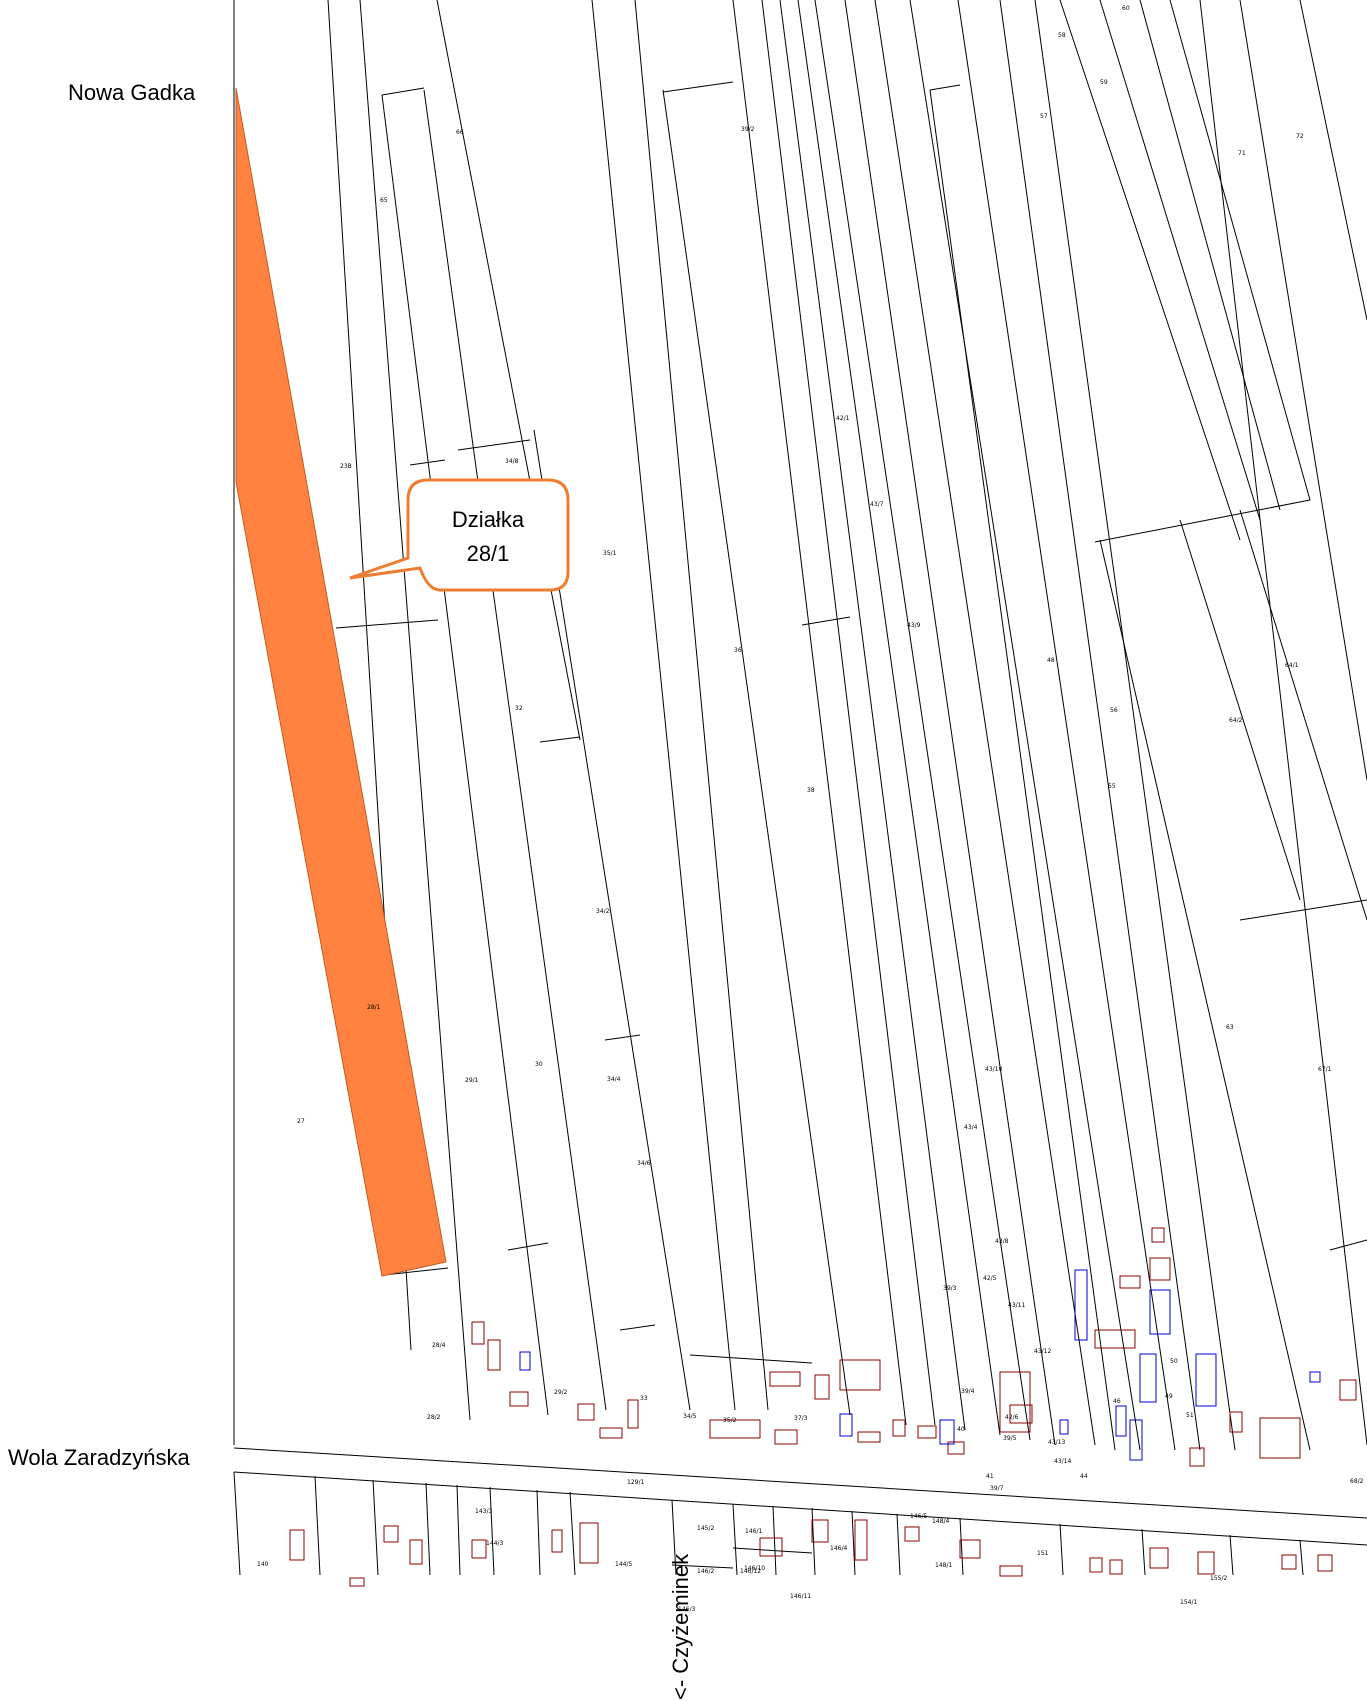 This screenshot has width=1367, height=1701. I want to click on parcel-number: 148/4, so click(940, 1521).